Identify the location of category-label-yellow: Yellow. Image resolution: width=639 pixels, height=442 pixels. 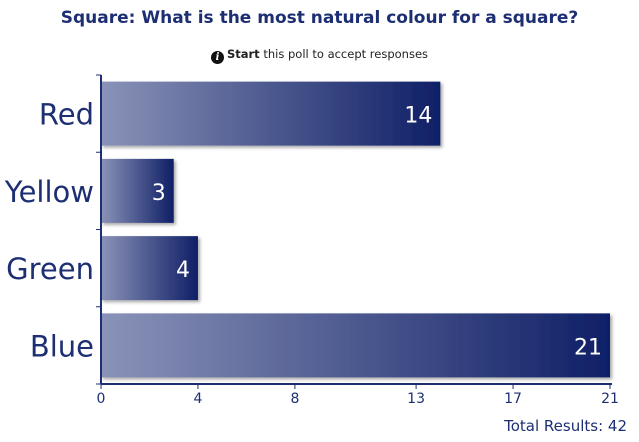
(49, 192).